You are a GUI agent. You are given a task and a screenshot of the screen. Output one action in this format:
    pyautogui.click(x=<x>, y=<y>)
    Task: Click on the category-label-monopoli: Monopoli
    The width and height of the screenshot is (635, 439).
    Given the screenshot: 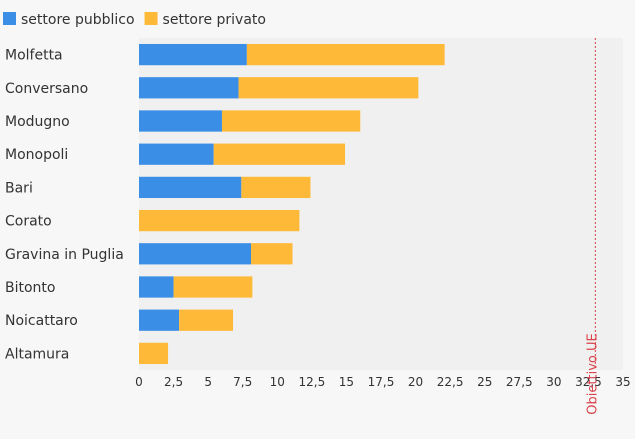 What is the action you would take?
    pyautogui.click(x=36, y=155)
    